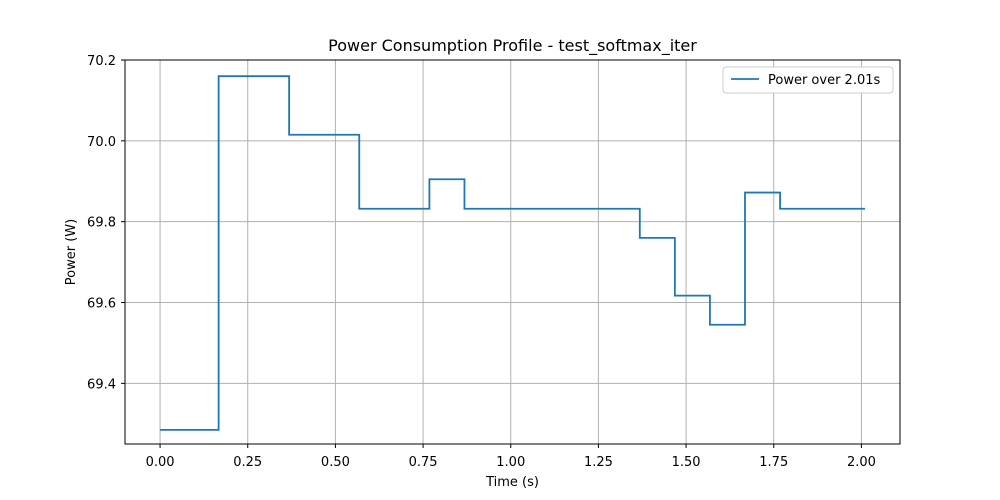 Image resolution: width=1000 pixels, height=500 pixels. Describe the element at coordinates (160, 462) in the screenshot. I see `x-tick-label: 0.00` at that location.